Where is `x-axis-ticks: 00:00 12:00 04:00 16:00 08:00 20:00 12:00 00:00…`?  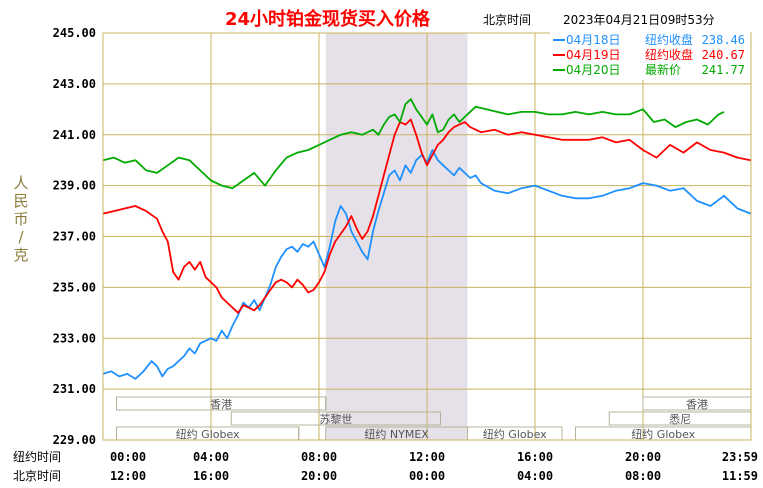
x-axis-ticks: 00:00 12:00 04:00 16:00 08:00 20:00 12:00 00:00… is located at coordinates (434, 466).